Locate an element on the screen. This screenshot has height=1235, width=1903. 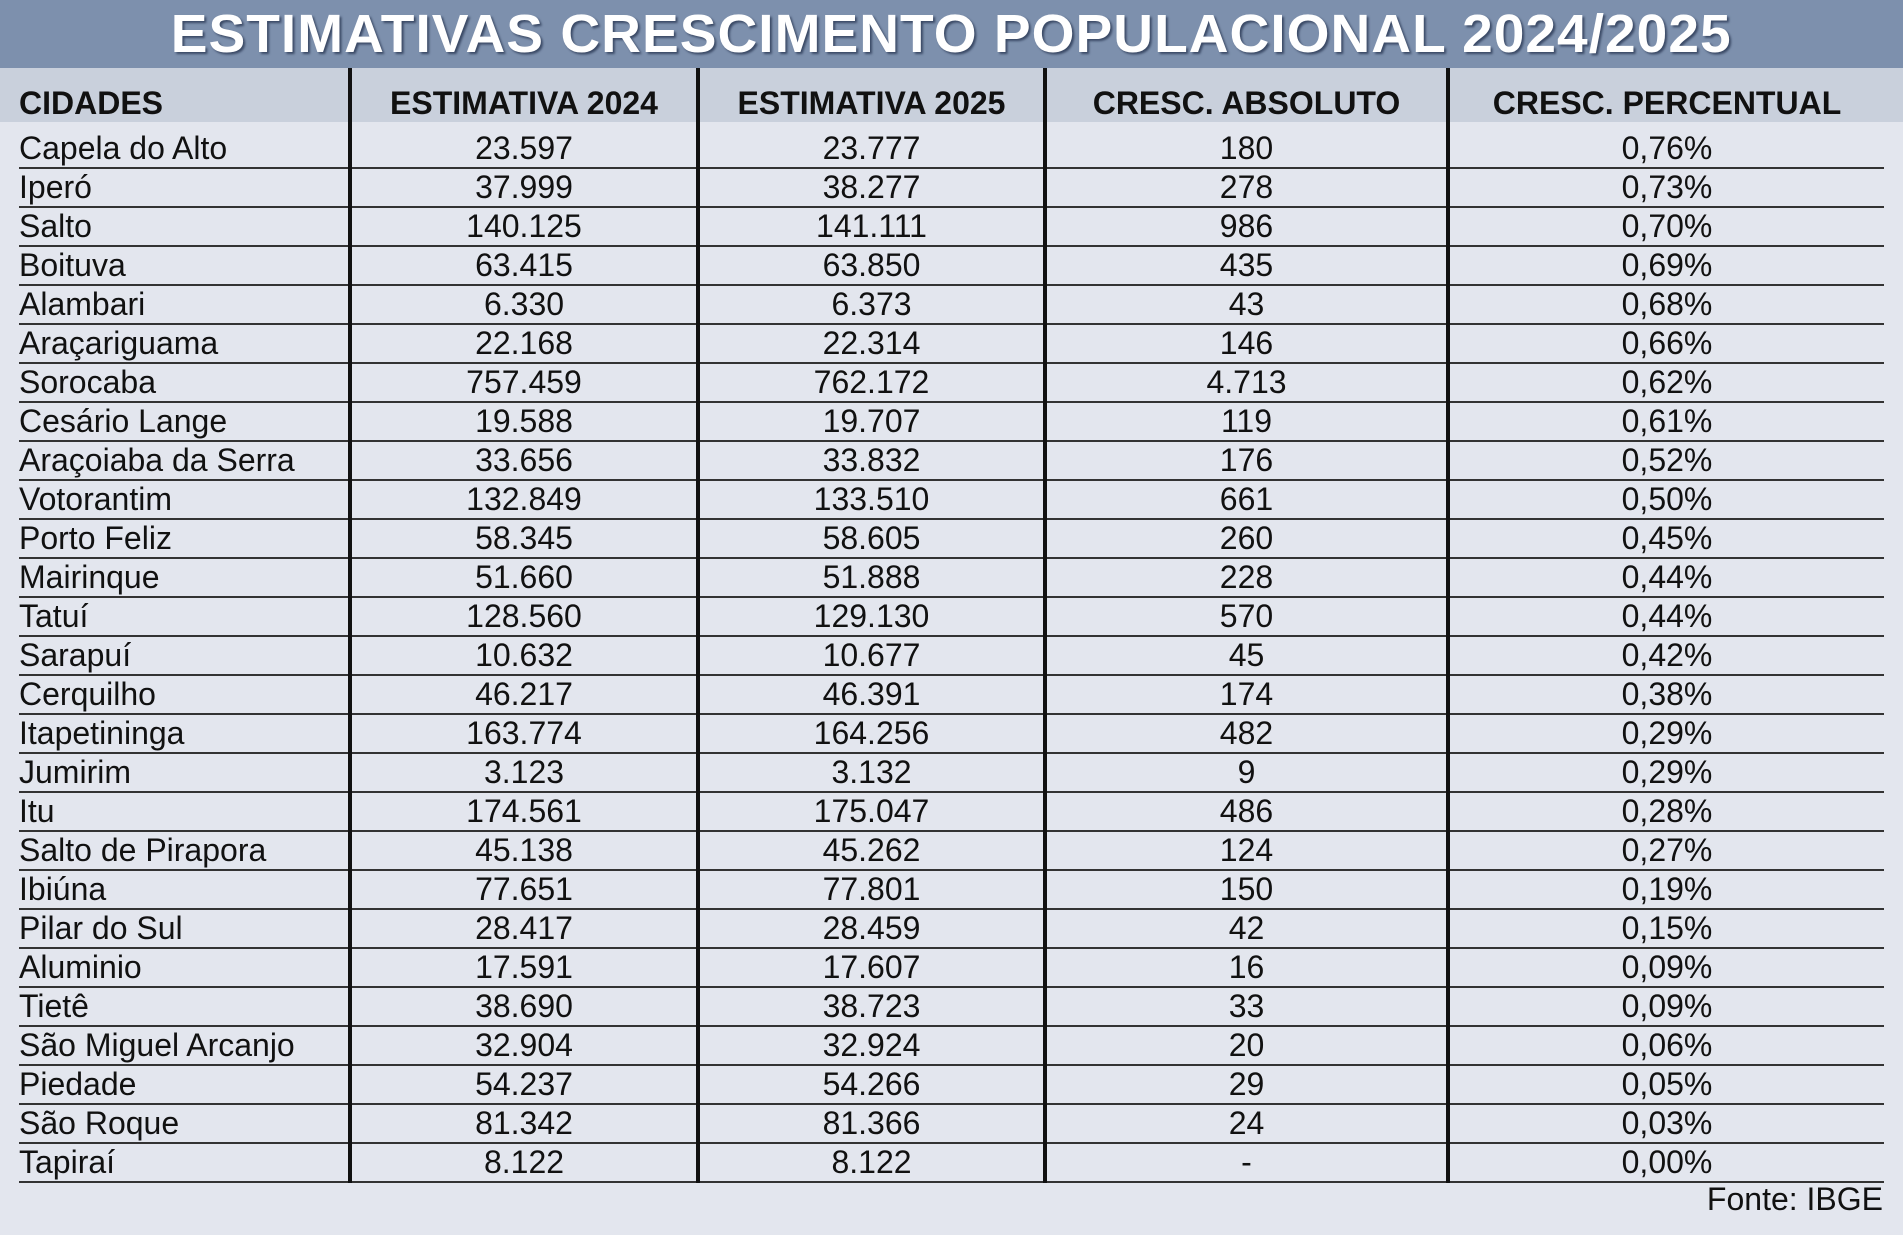
cell-estimate-2025: 3.132 is located at coordinates (870, 773).